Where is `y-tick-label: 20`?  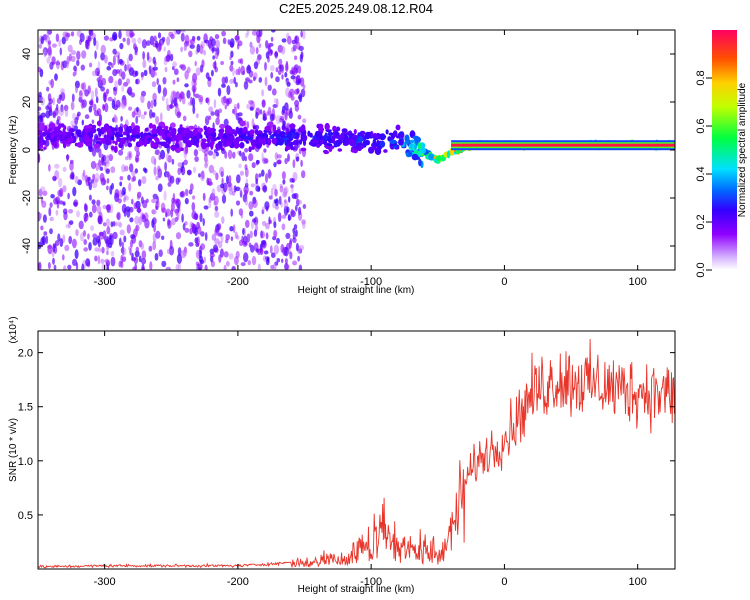
y-tick-label: 20 is located at coordinates (27, 102).